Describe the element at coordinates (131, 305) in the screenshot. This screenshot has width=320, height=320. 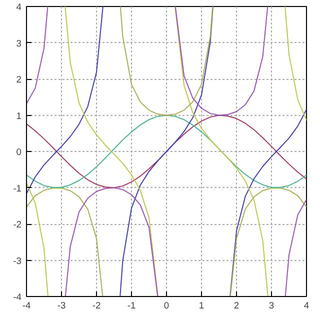
I see `x-tick-label: -1` at that location.